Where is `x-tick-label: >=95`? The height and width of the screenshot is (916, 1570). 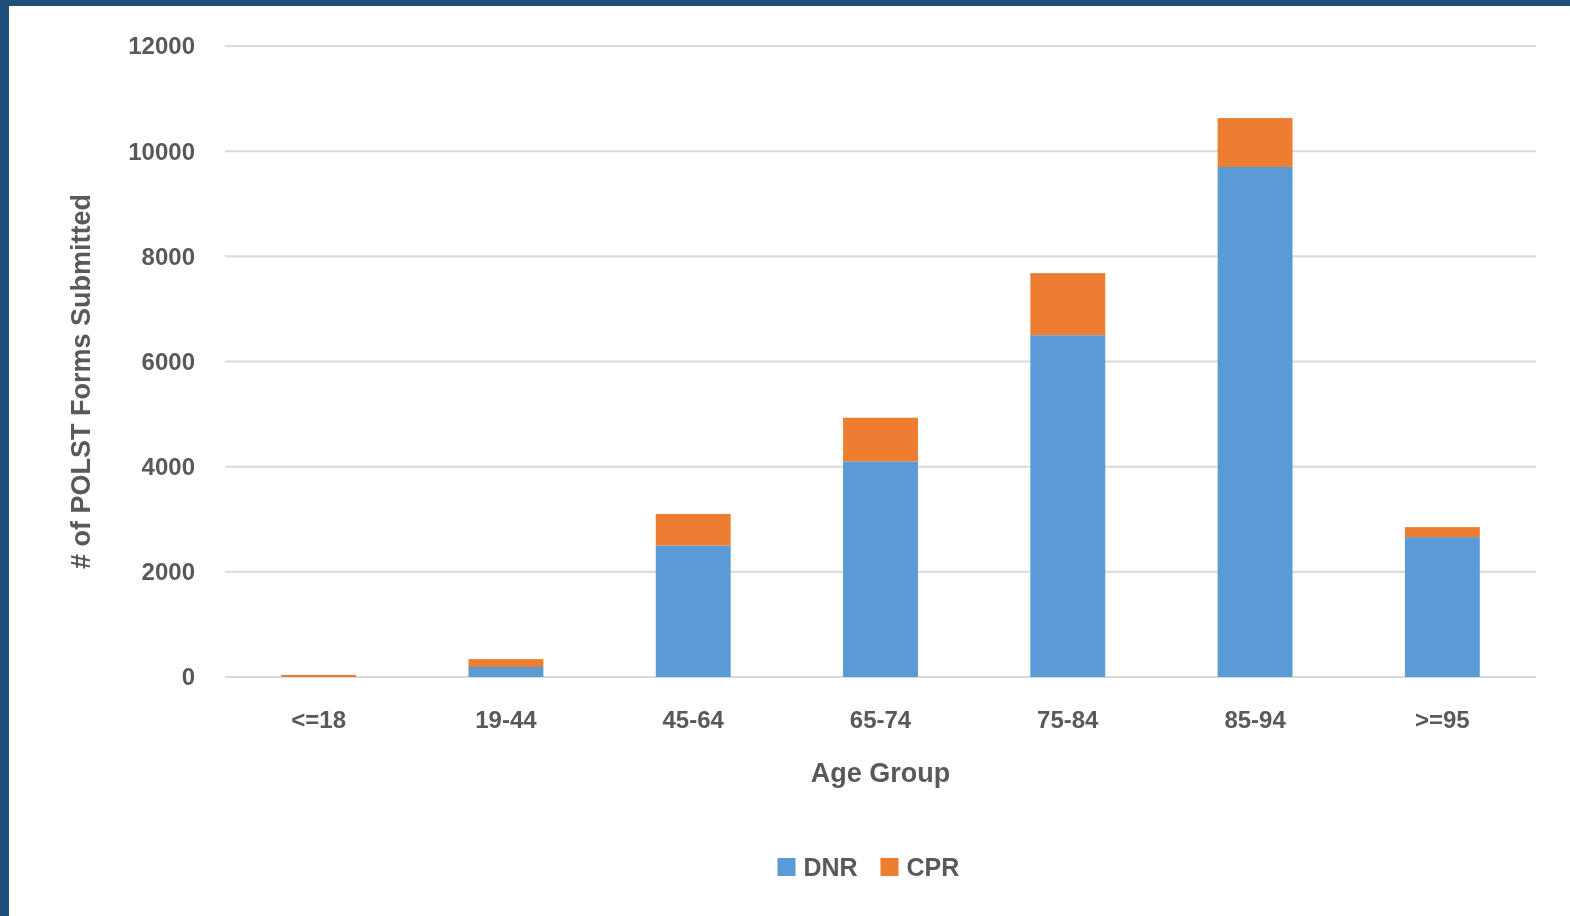 x-tick-label: >=95 is located at coordinates (1442, 719).